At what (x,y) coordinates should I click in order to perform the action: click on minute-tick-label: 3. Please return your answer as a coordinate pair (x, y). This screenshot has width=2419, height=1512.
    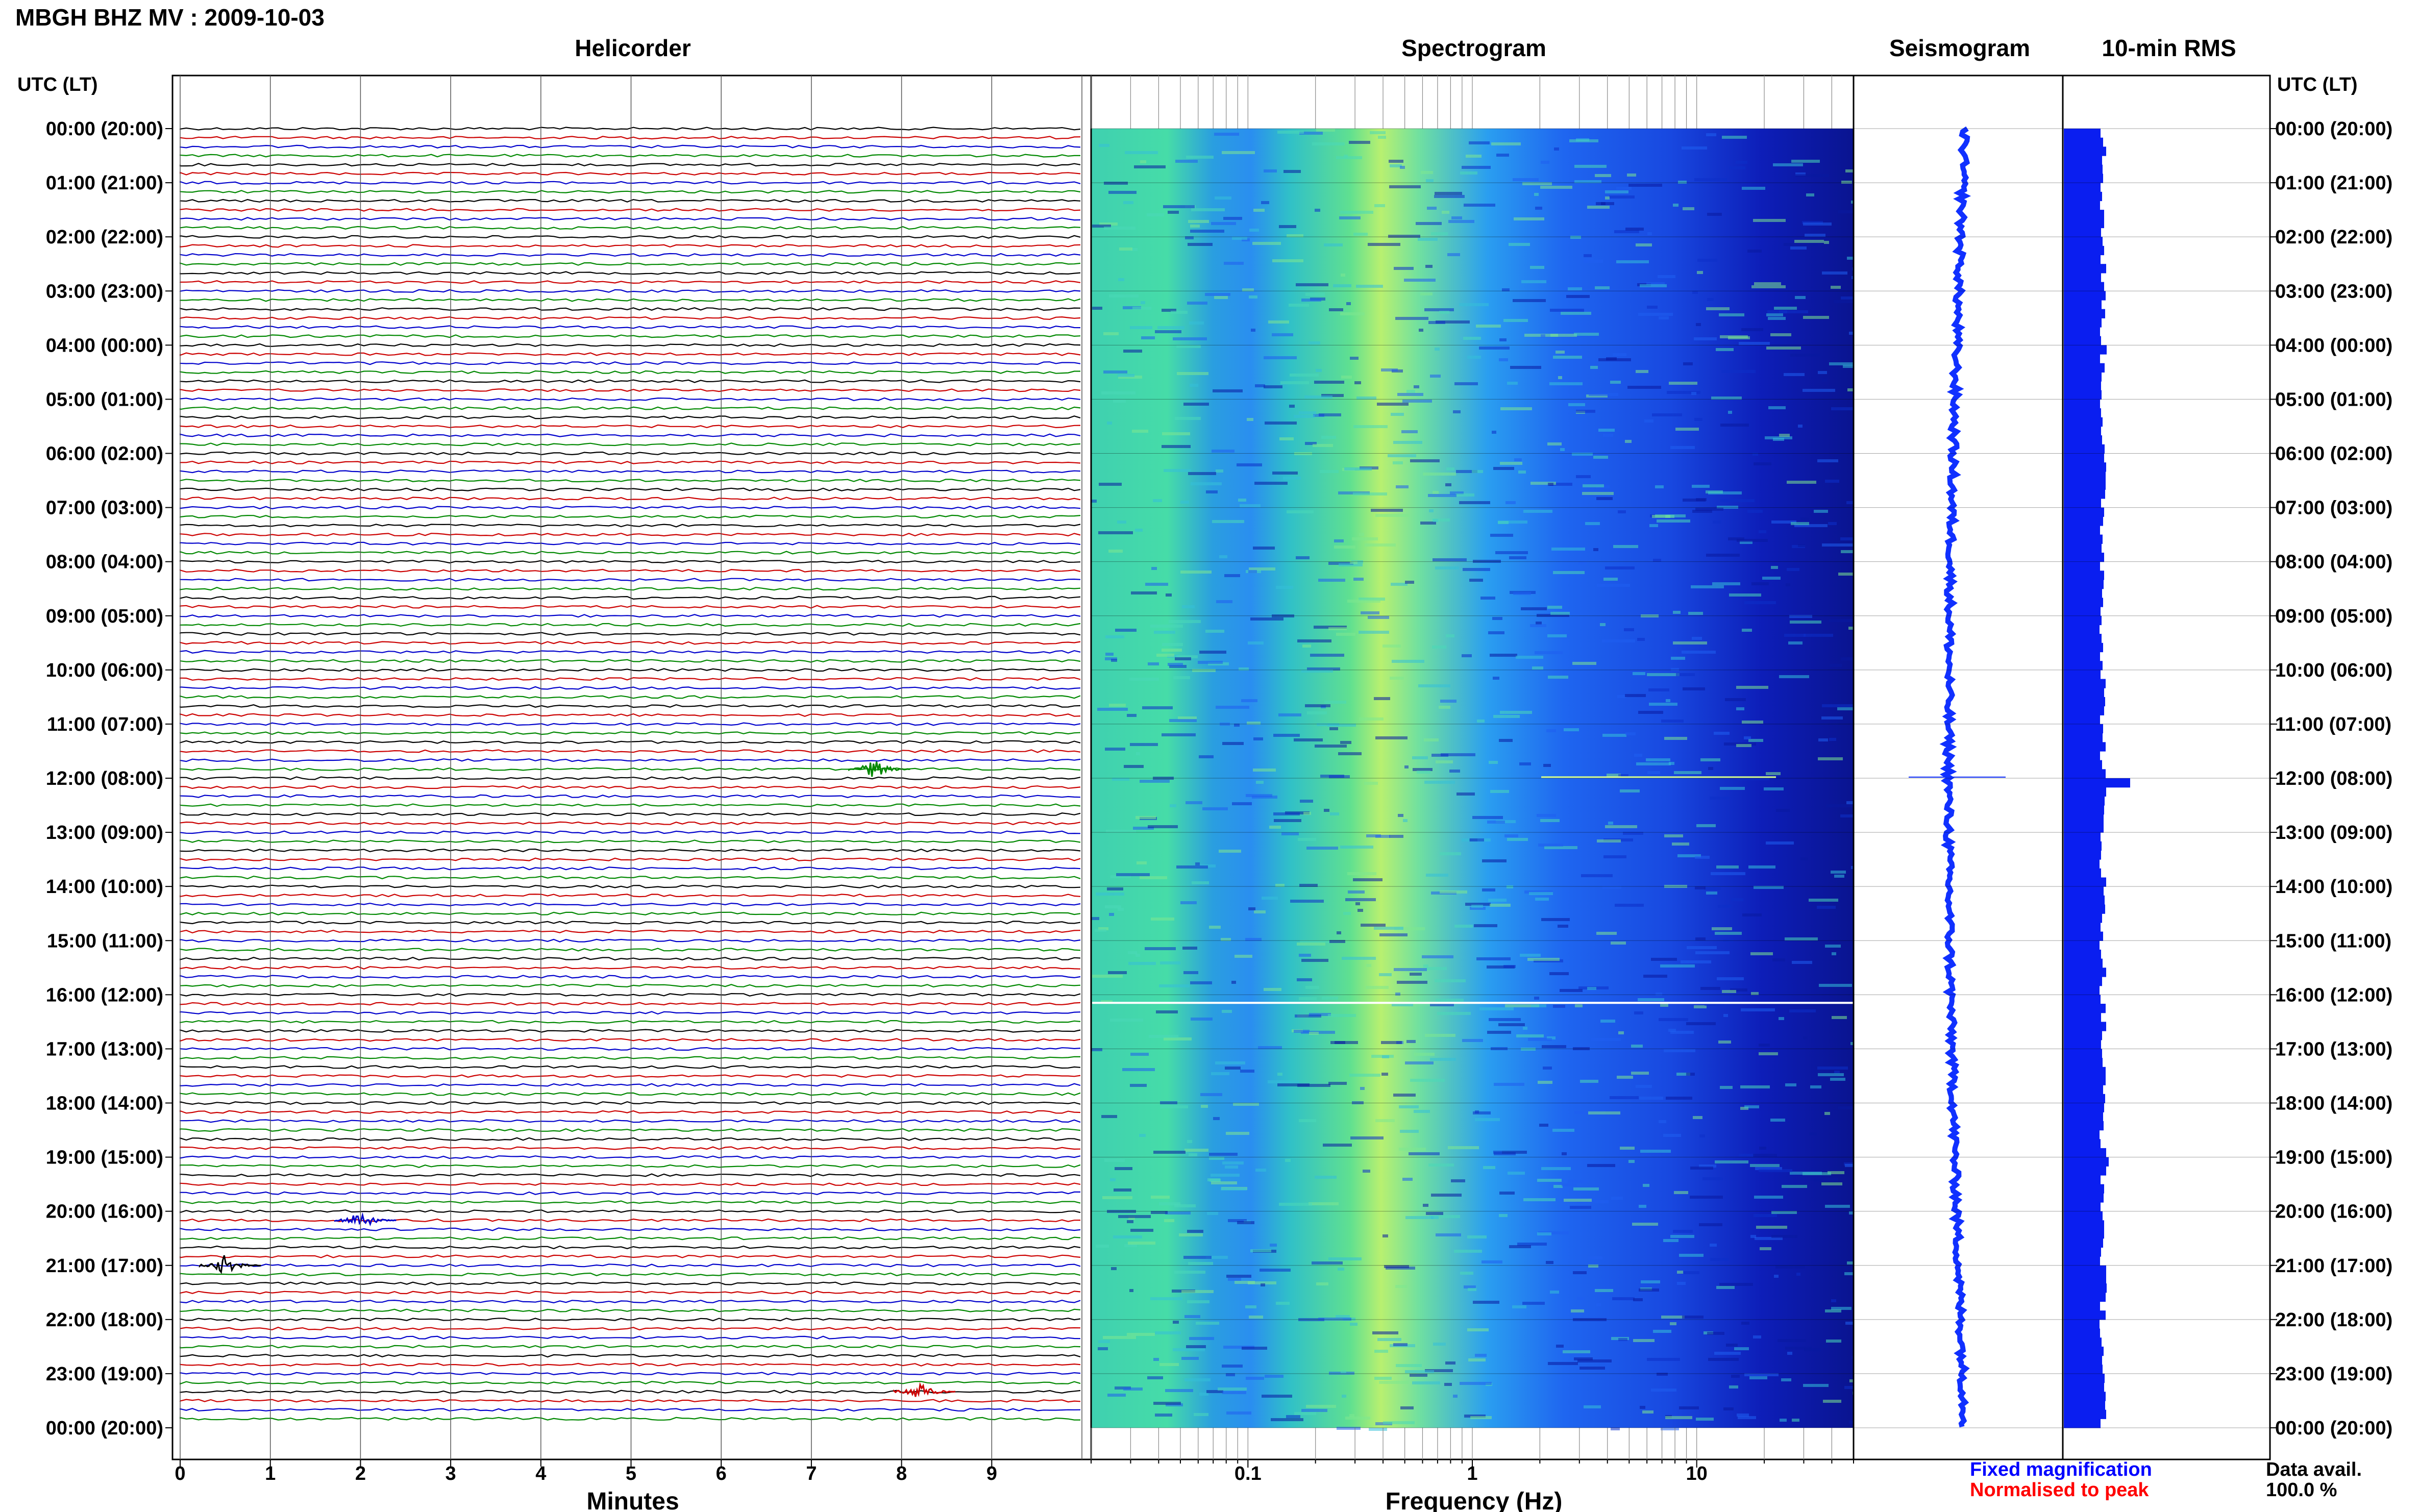
    Looking at the image, I should click on (451, 1473).